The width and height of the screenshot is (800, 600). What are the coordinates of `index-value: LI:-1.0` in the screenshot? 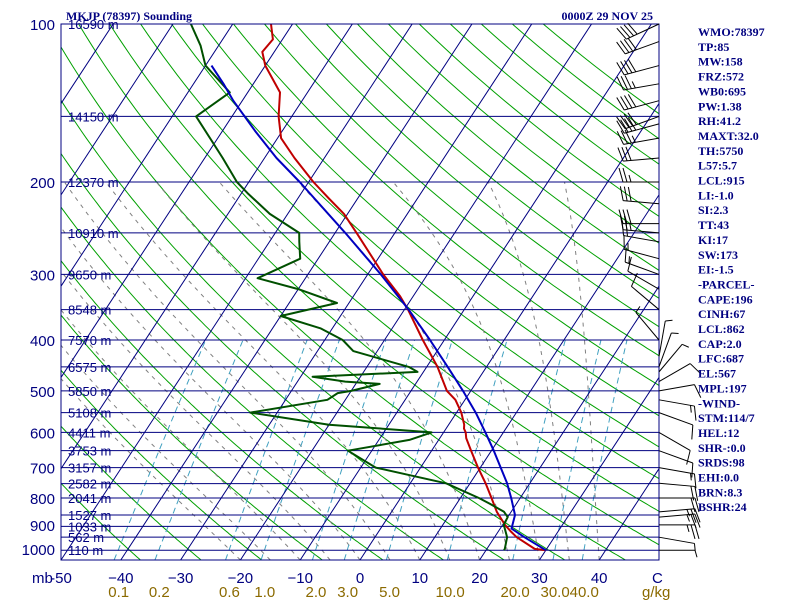 It's located at (716, 195).